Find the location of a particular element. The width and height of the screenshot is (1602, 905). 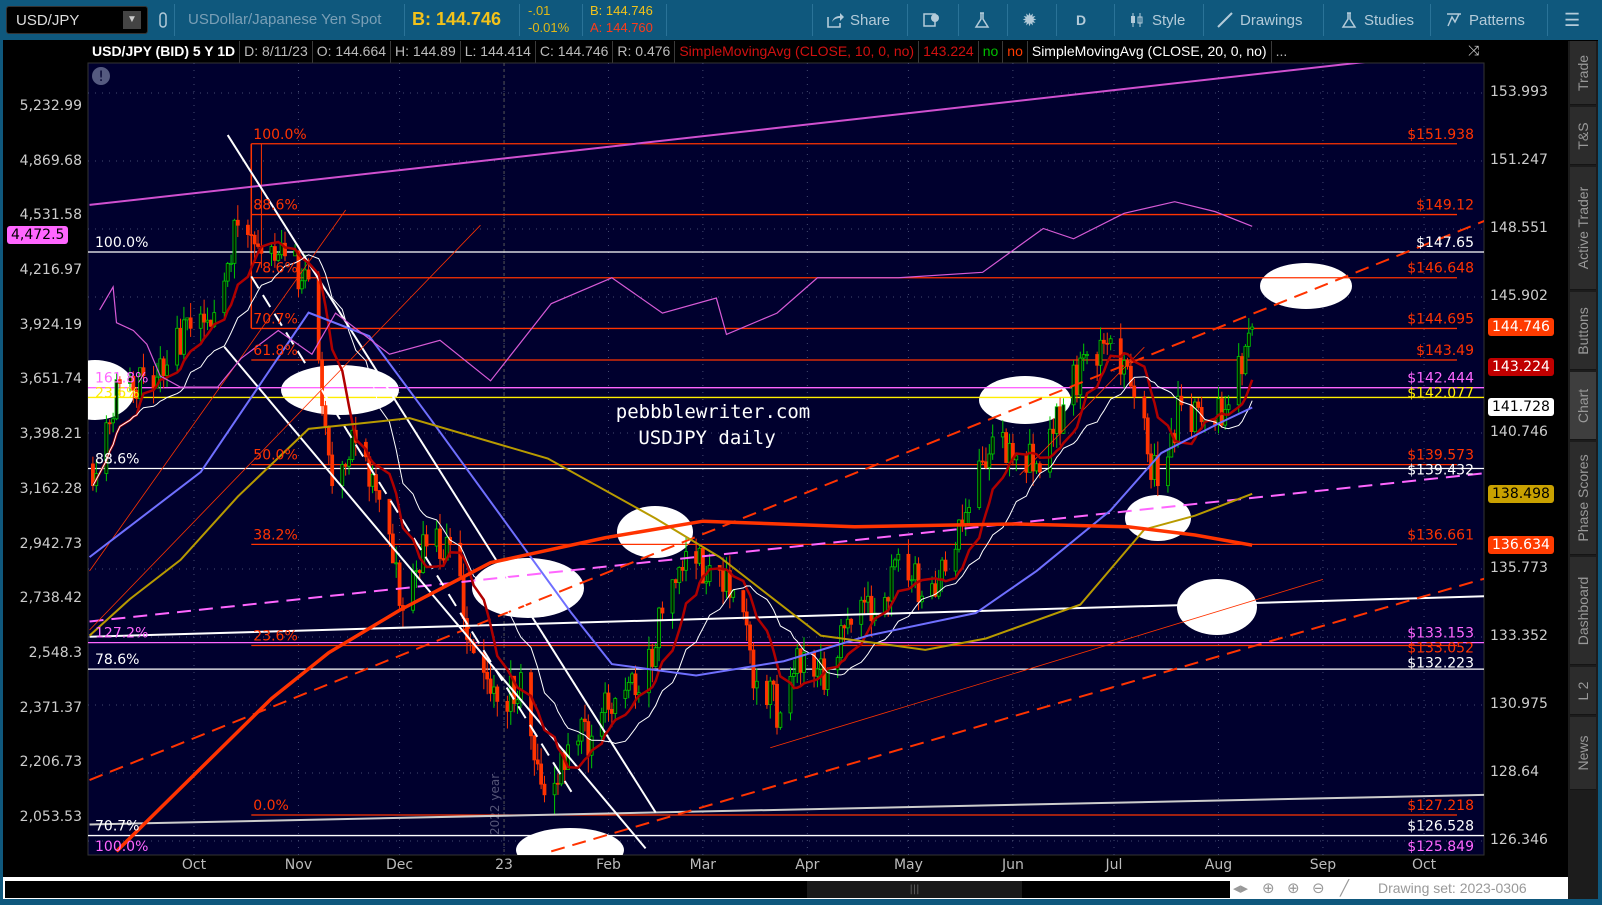

zoom-in-icon: ⊕ is located at coordinates (1293, 888).